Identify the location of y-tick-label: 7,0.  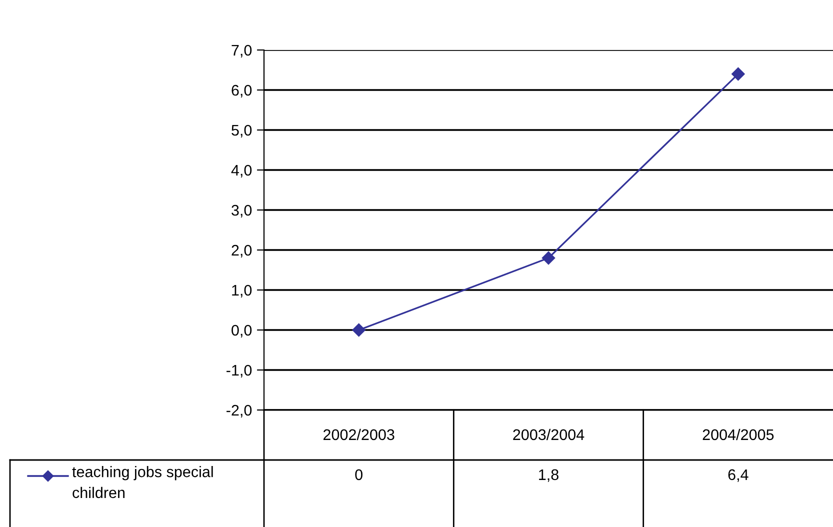
(242, 51).